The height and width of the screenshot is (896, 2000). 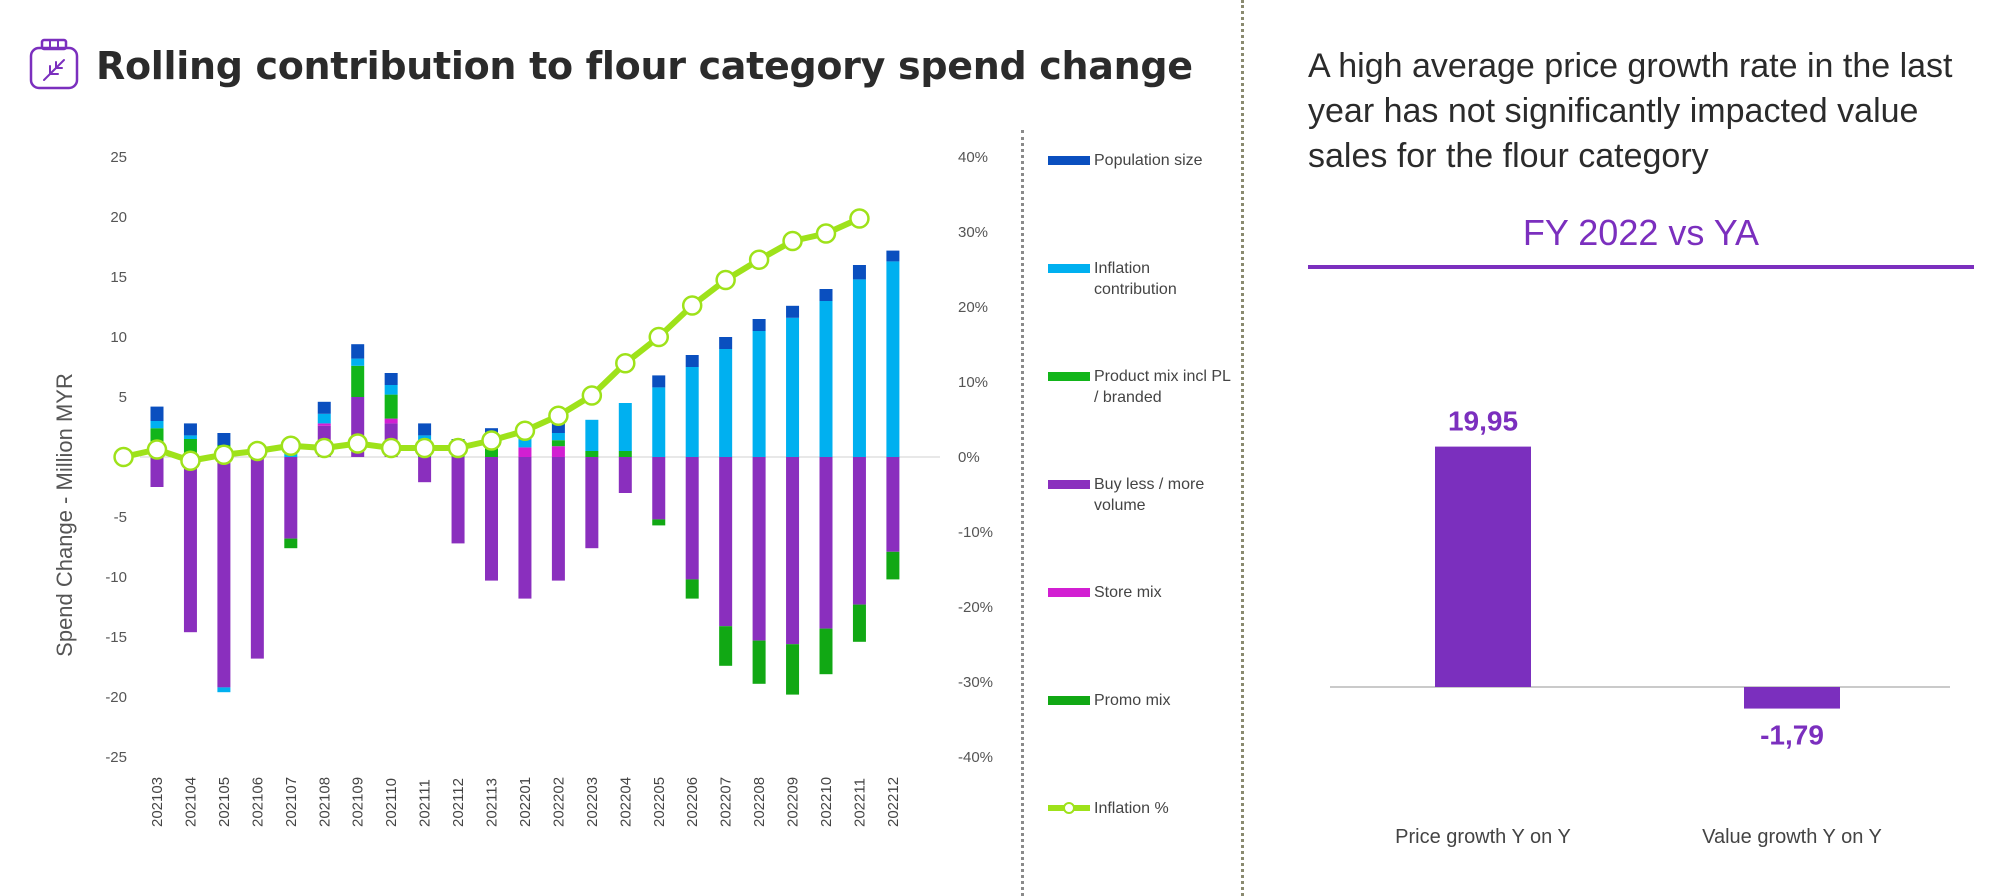 I want to click on x-tick-label: 202210, so click(x=826, y=802).